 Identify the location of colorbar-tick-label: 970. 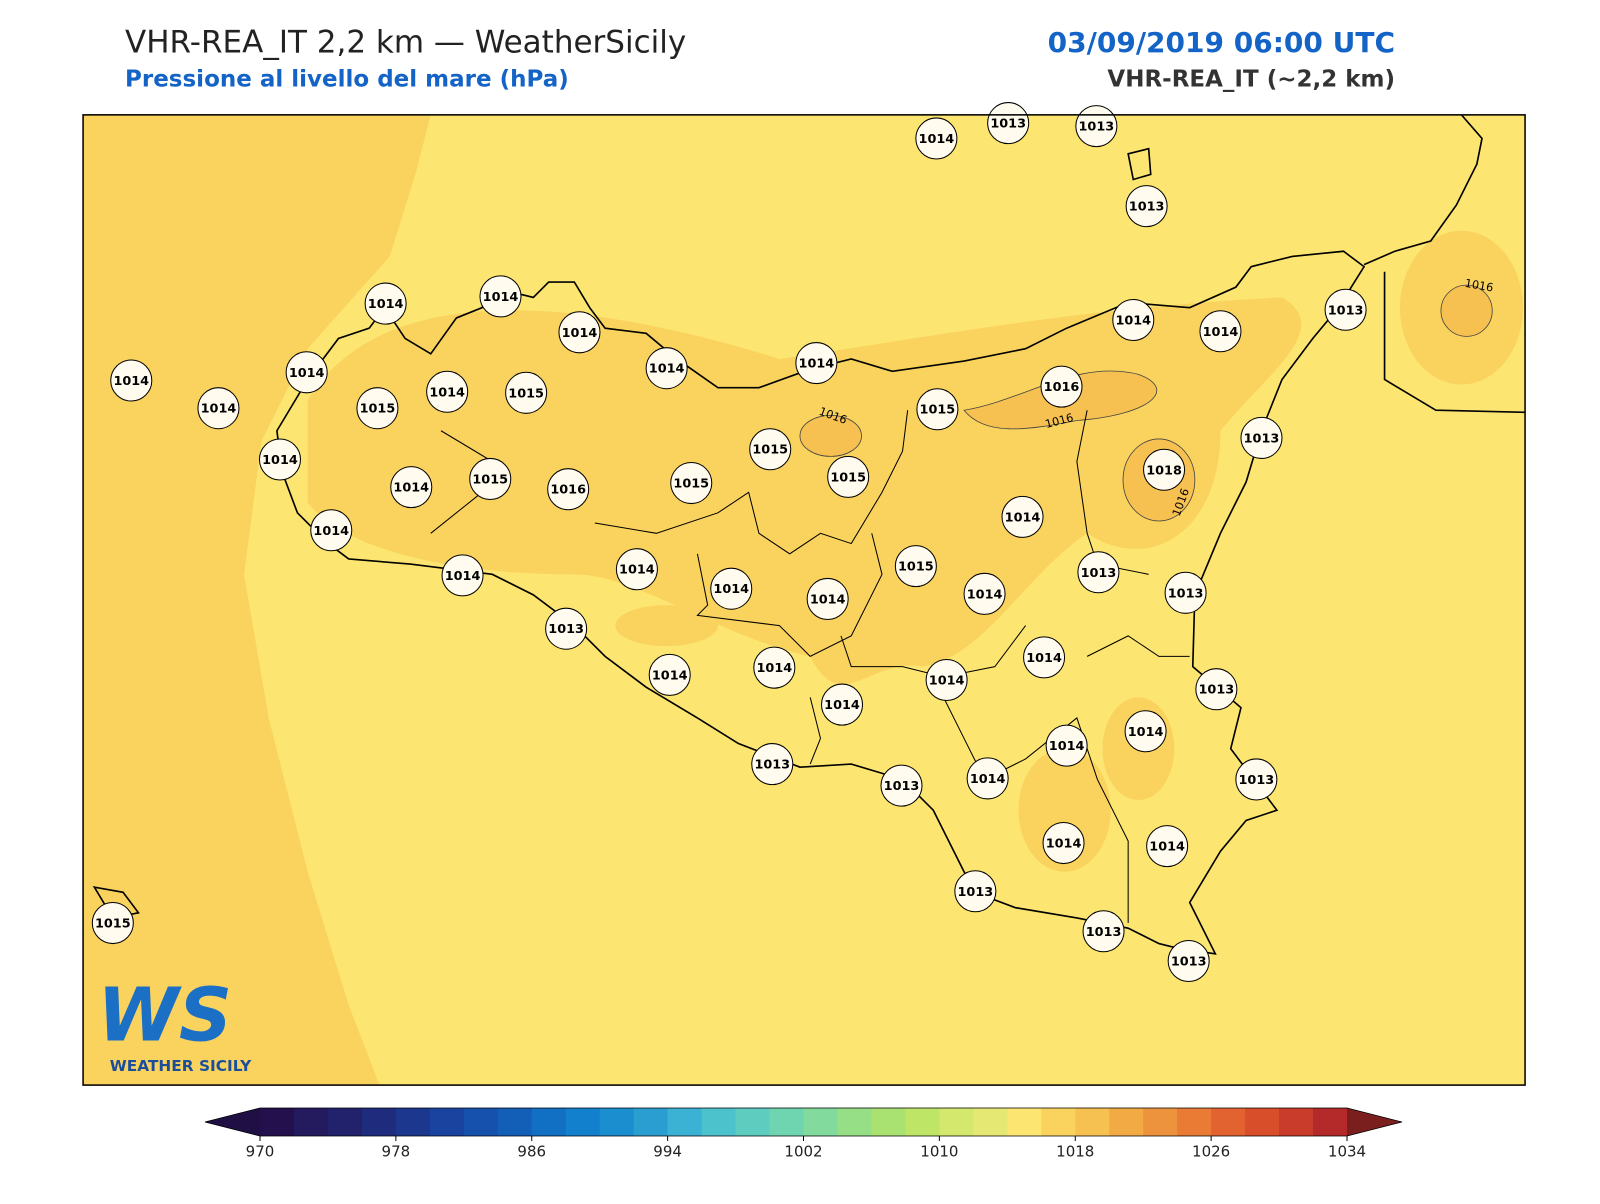
(260, 1152).